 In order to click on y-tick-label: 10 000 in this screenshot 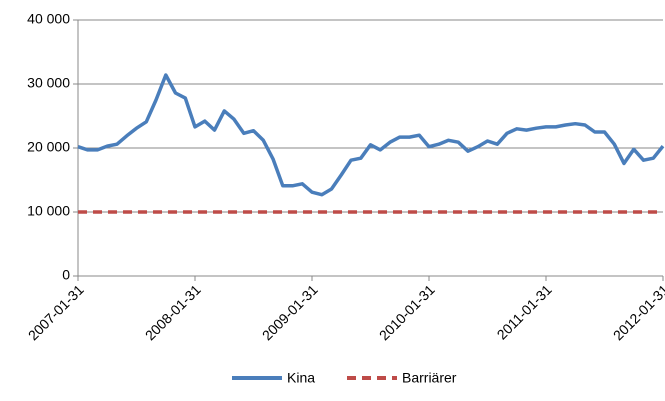, I will do `click(48, 211)`.